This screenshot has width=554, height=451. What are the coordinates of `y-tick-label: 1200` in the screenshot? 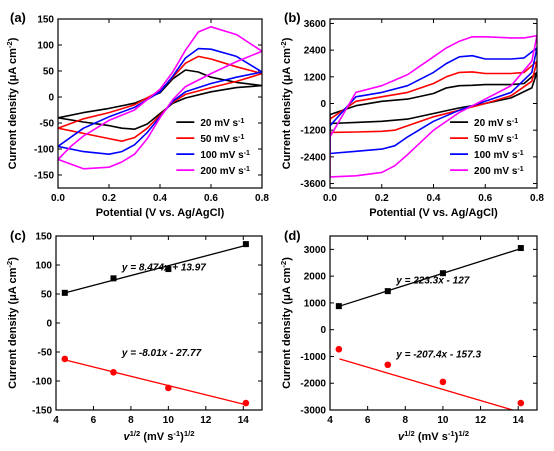 It's located at (315, 77).